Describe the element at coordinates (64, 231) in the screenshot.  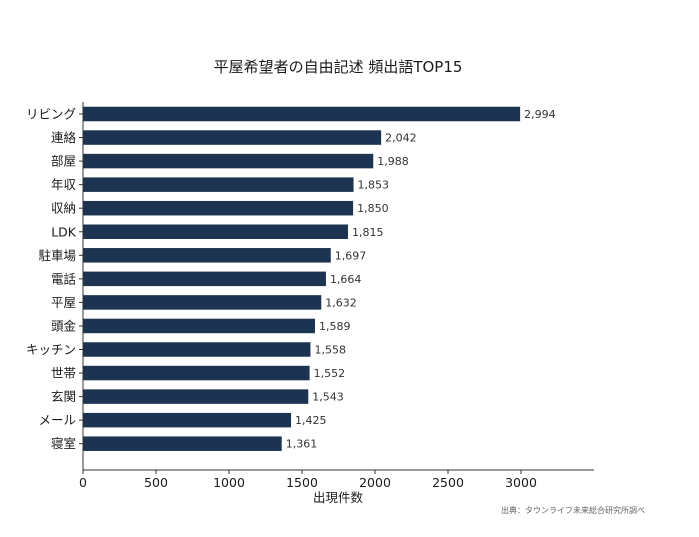
I see `category-label: LDK` at that location.